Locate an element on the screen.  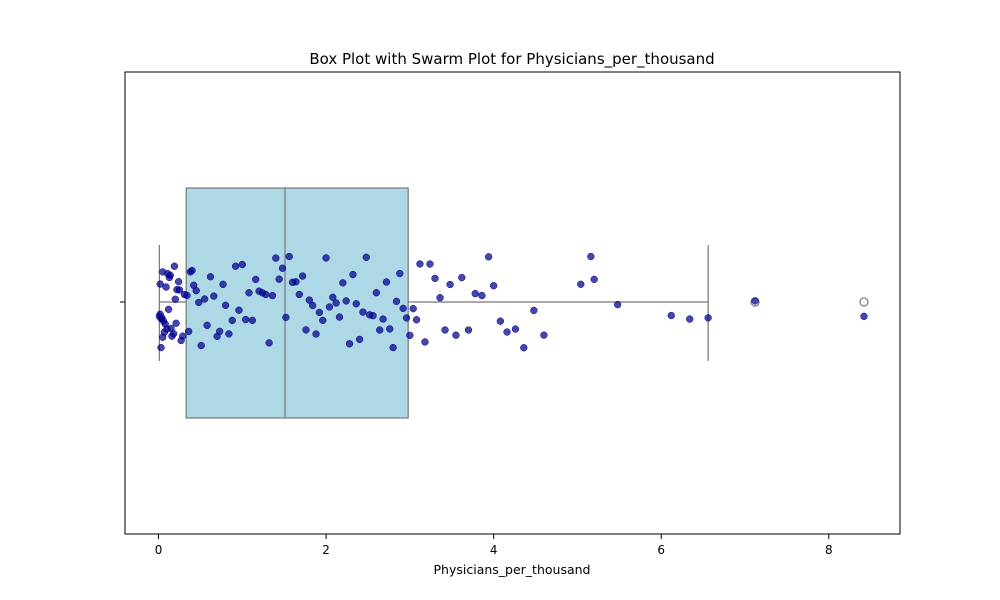
x-tick-label: 6 is located at coordinates (661, 550).